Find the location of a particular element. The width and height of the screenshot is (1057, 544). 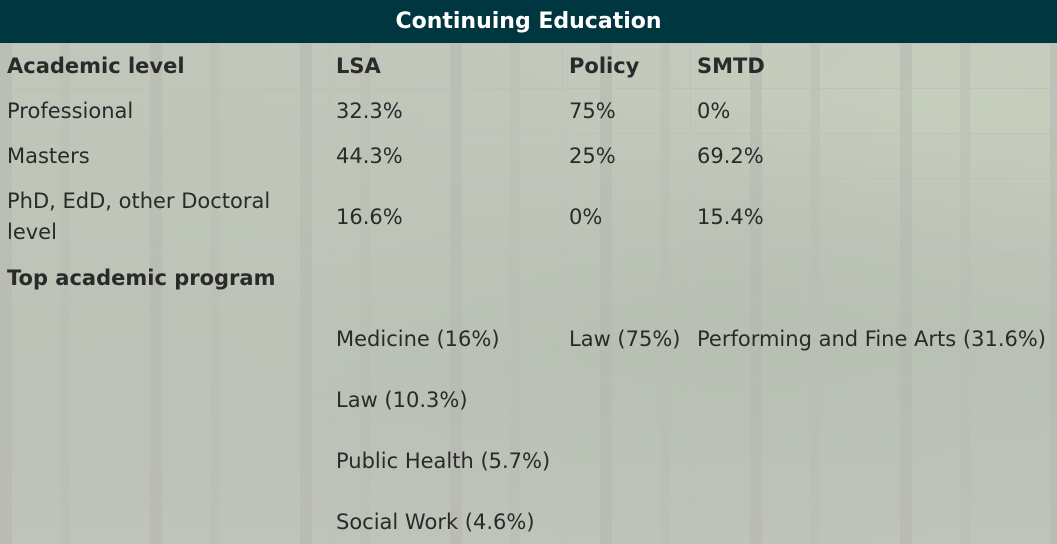

level-label: PhD, EdD, other Doctoral level is located at coordinates (165, 217).